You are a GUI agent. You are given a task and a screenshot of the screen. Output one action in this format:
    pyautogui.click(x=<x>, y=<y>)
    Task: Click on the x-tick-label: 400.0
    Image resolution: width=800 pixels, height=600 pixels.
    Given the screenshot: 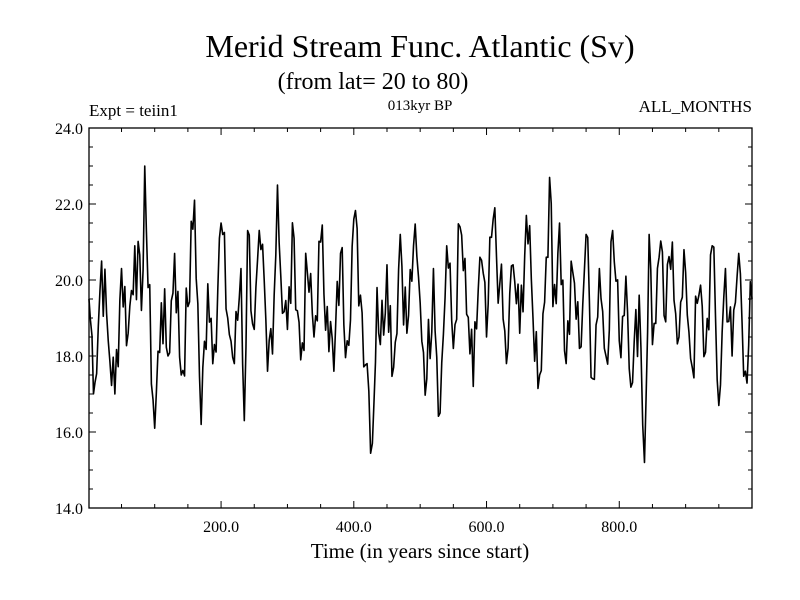 What is the action you would take?
    pyautogui.click(x=354, y=527)
    